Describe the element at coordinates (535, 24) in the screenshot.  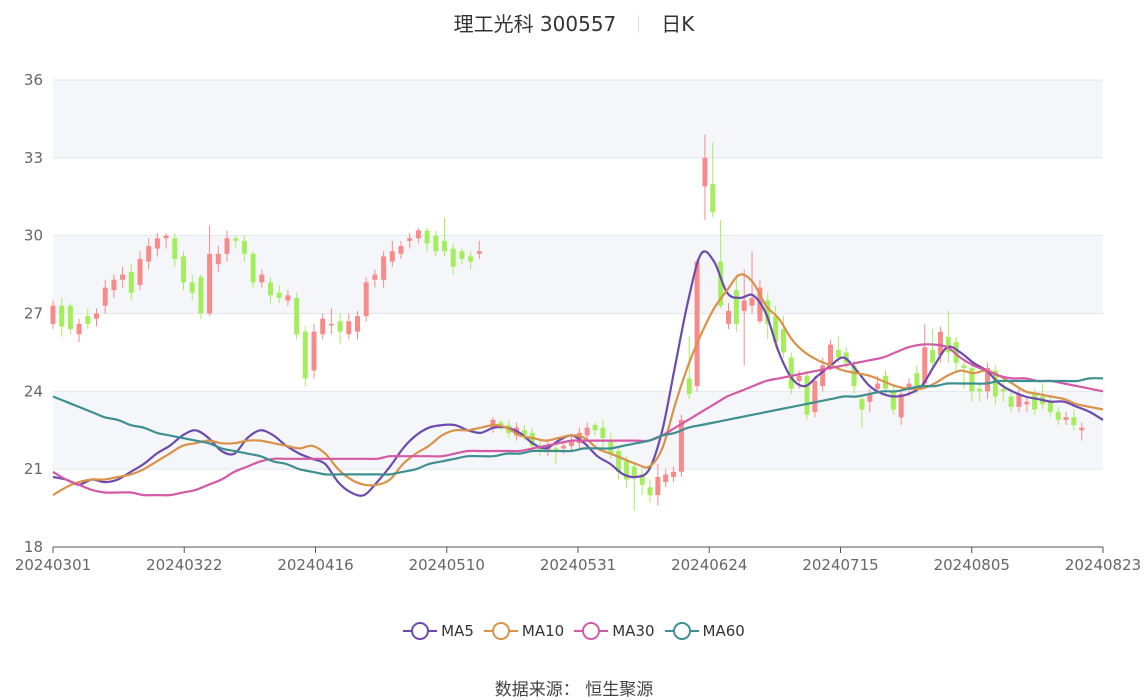
I see `stock-name: 理工光科 300557` at that location.